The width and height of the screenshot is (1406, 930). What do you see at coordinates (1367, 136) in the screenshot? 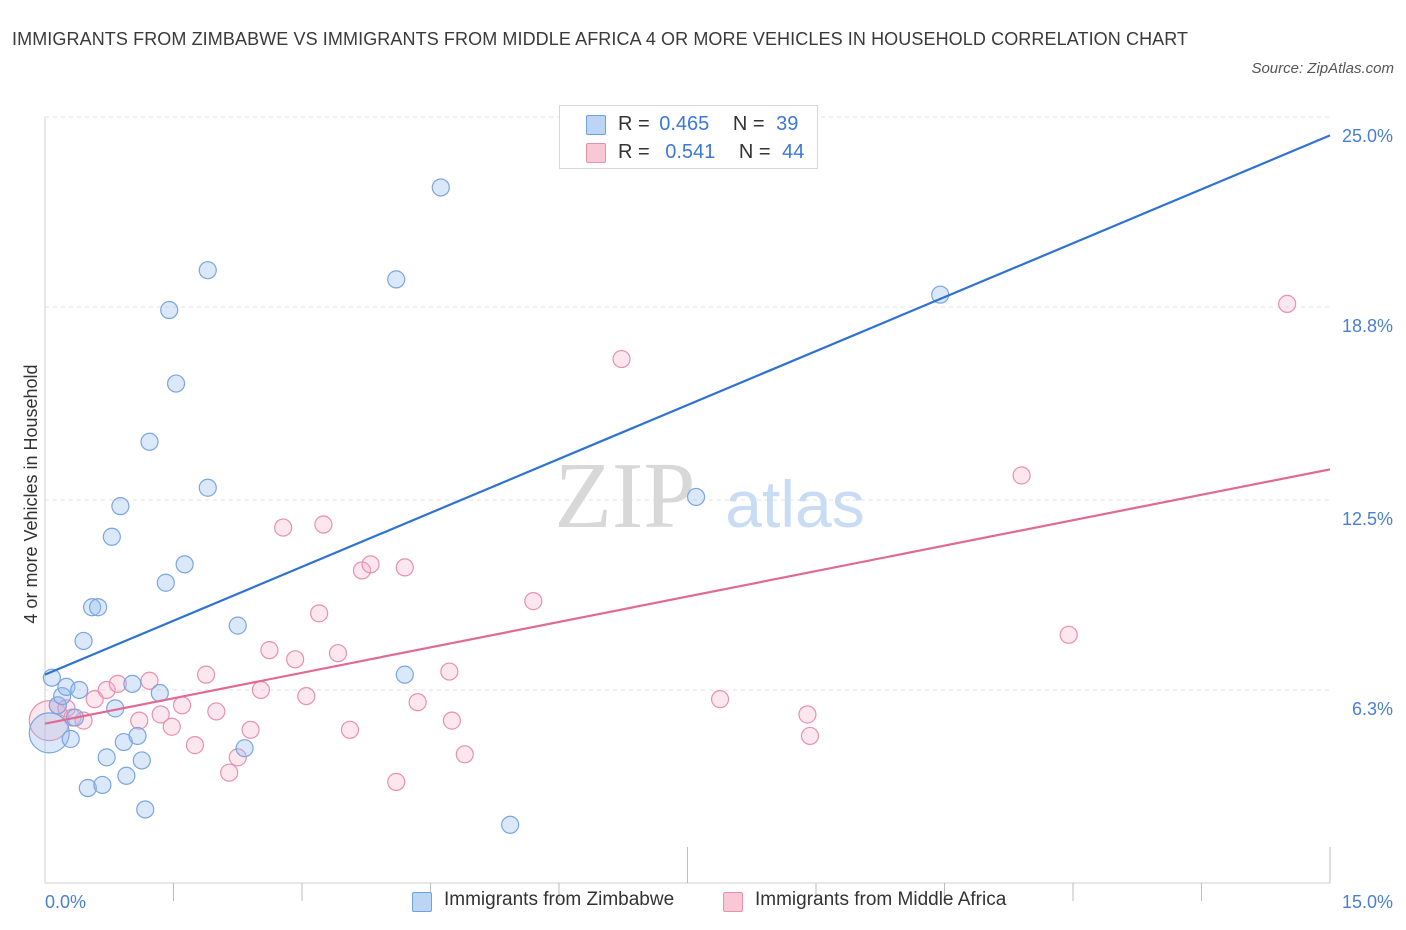
I see `y-tick-label: 25.0%` at bounding box center [1367, 136].